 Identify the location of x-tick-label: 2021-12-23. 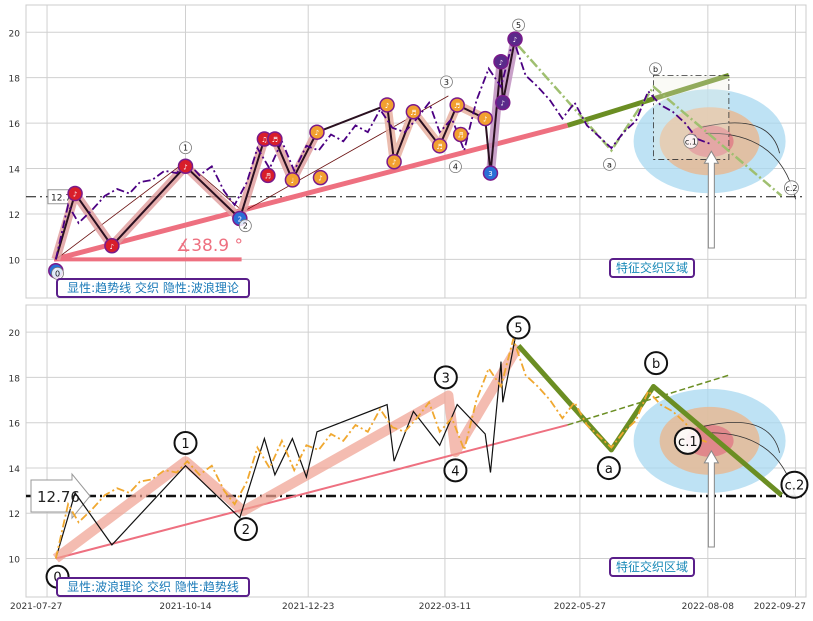
(308, 607).